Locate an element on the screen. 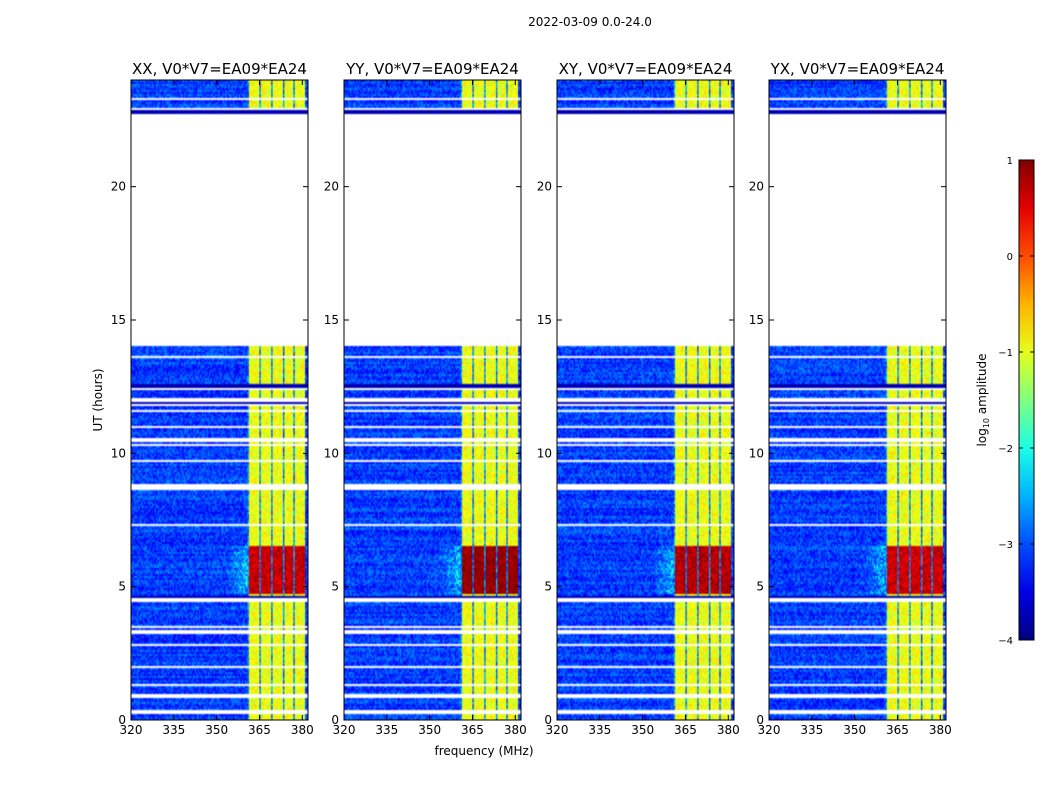  colorbar-tick-label: −1 is located at coordinates (1005, 353).